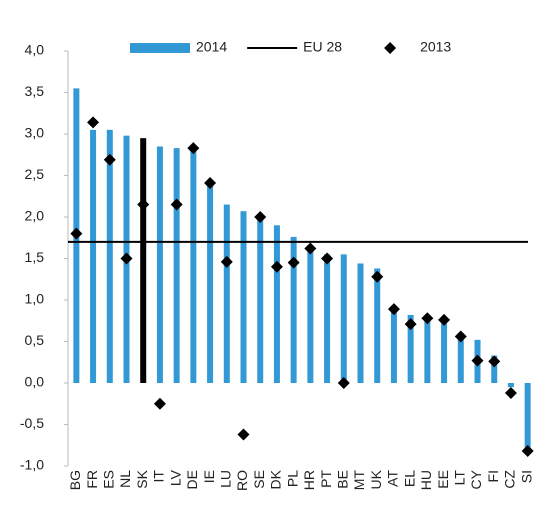  Describe the element at coordinates (510, 479) in the screenshot. I see `x-tick-label: CZ` at that location.